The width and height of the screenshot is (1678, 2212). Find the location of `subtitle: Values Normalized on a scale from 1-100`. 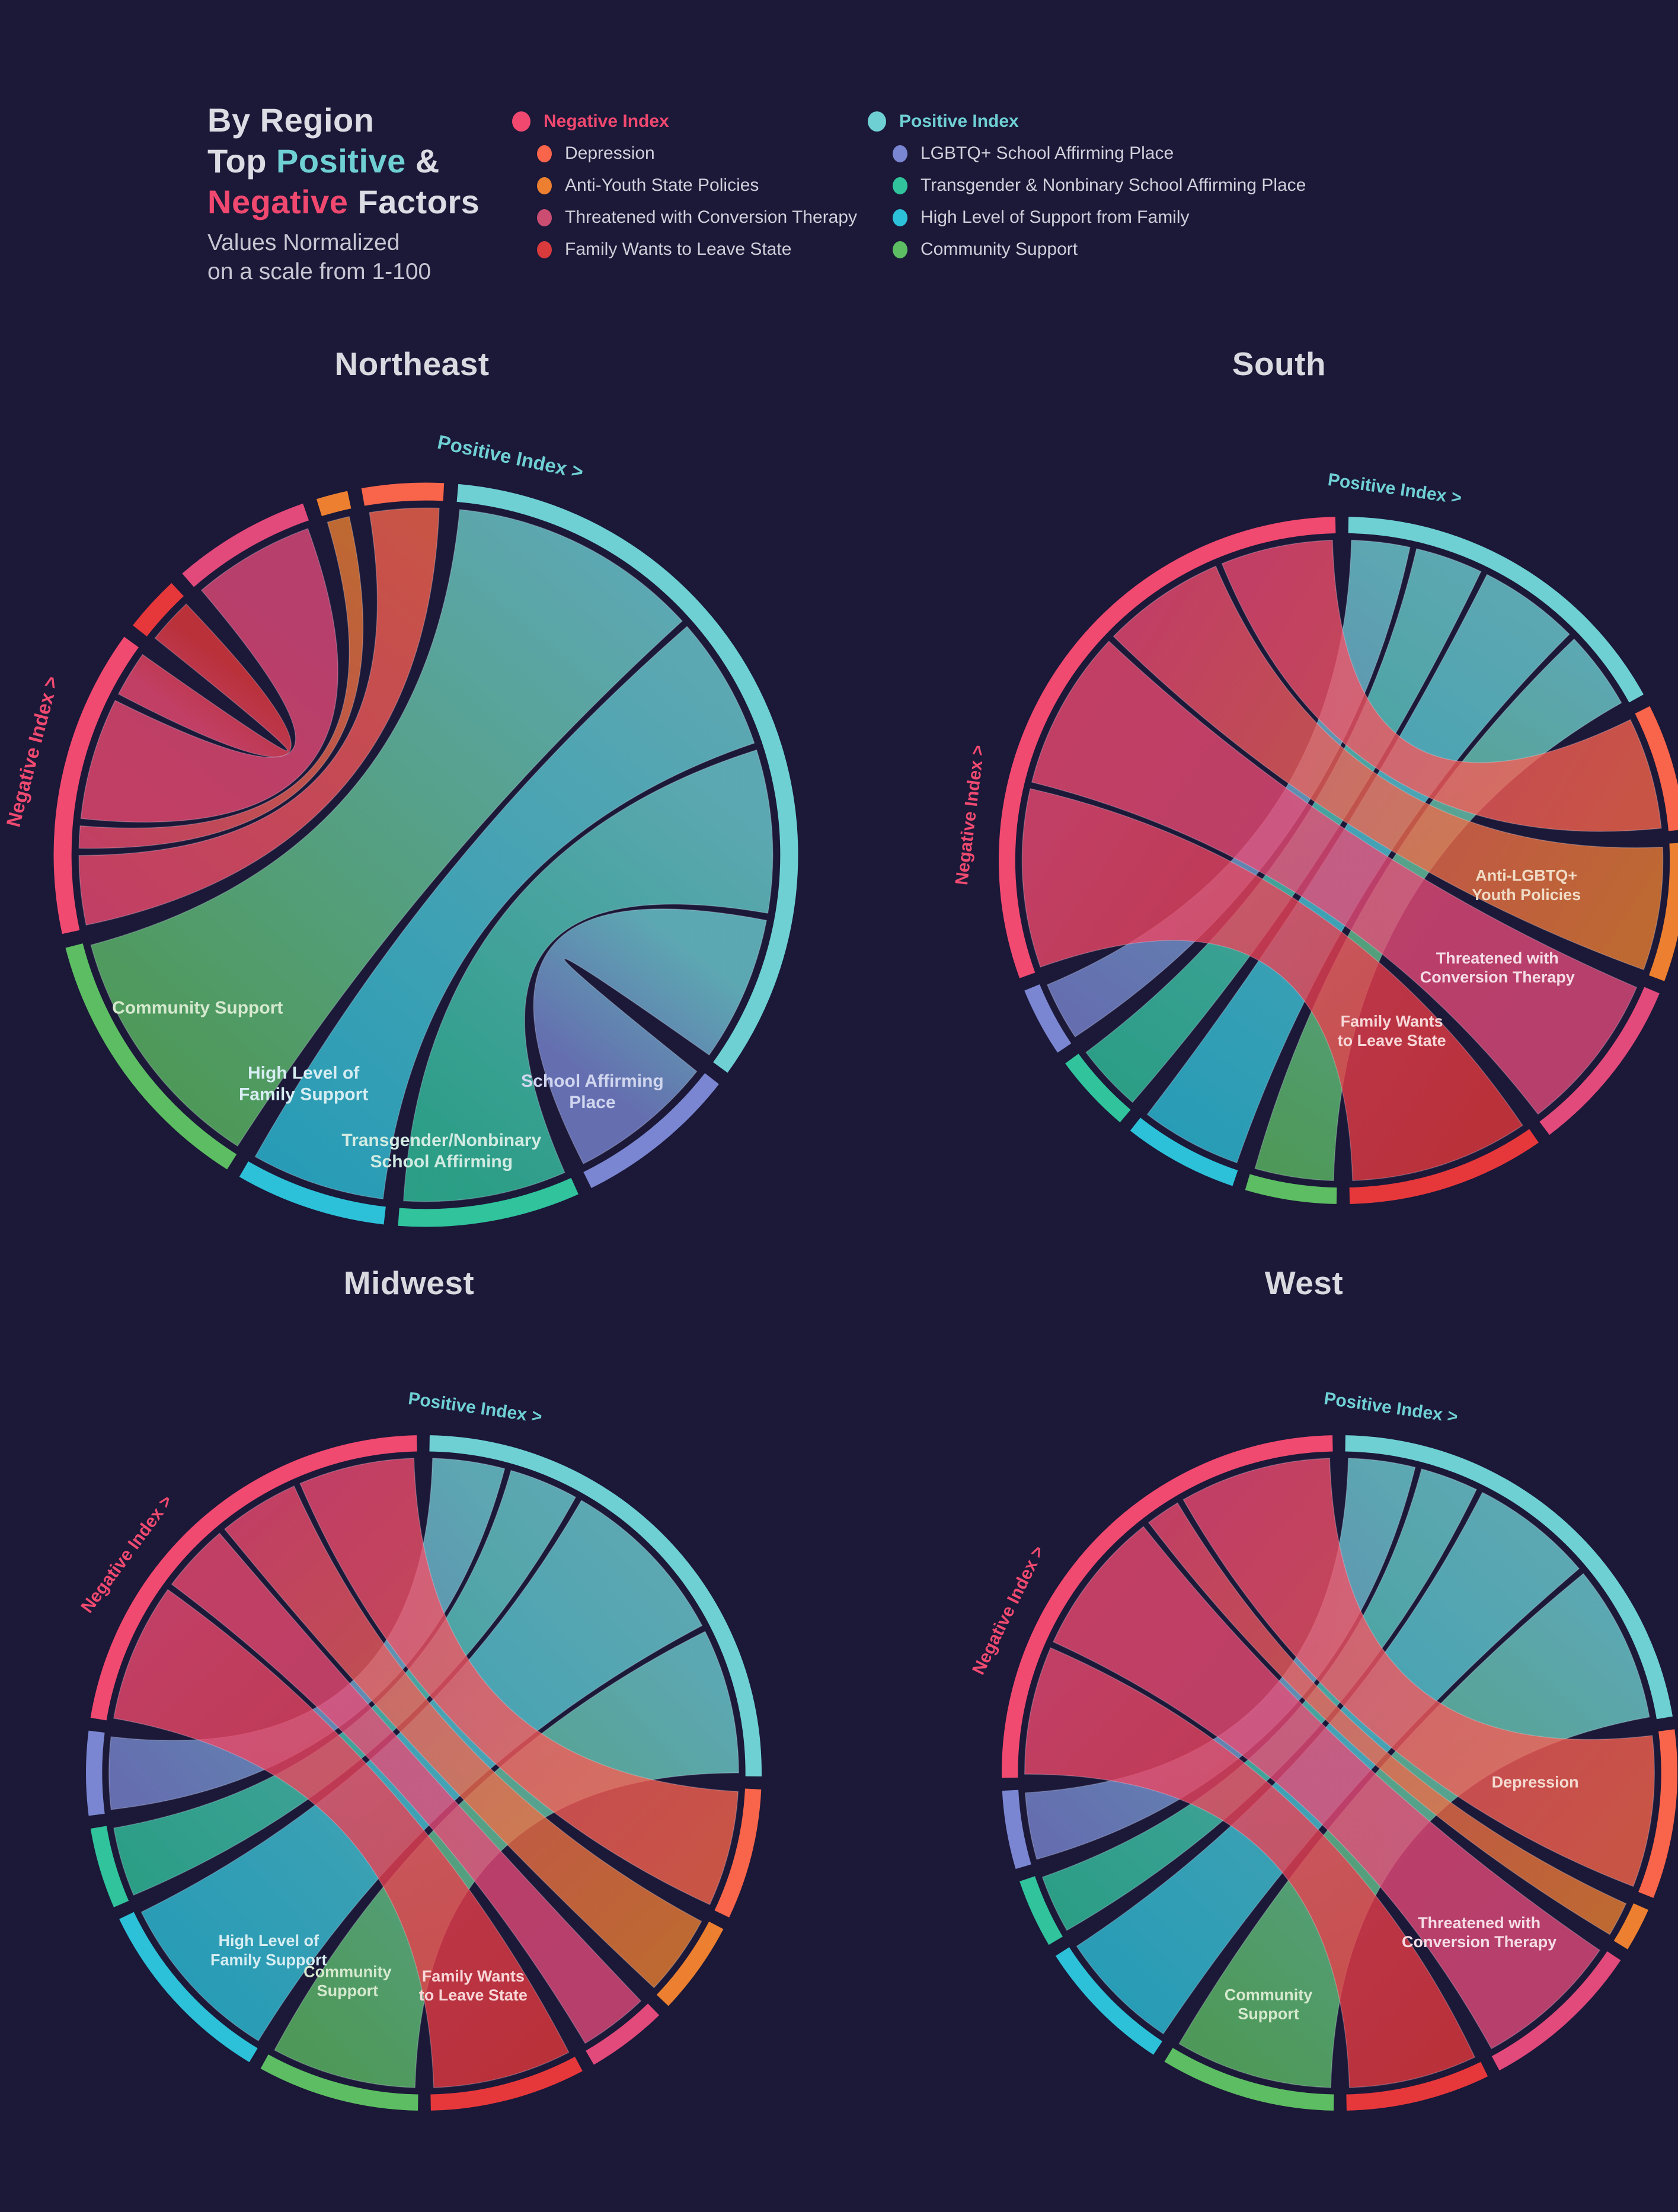

subtitle: Values Normalized on a scale from 1-100 is located at coordinates (319, 257).